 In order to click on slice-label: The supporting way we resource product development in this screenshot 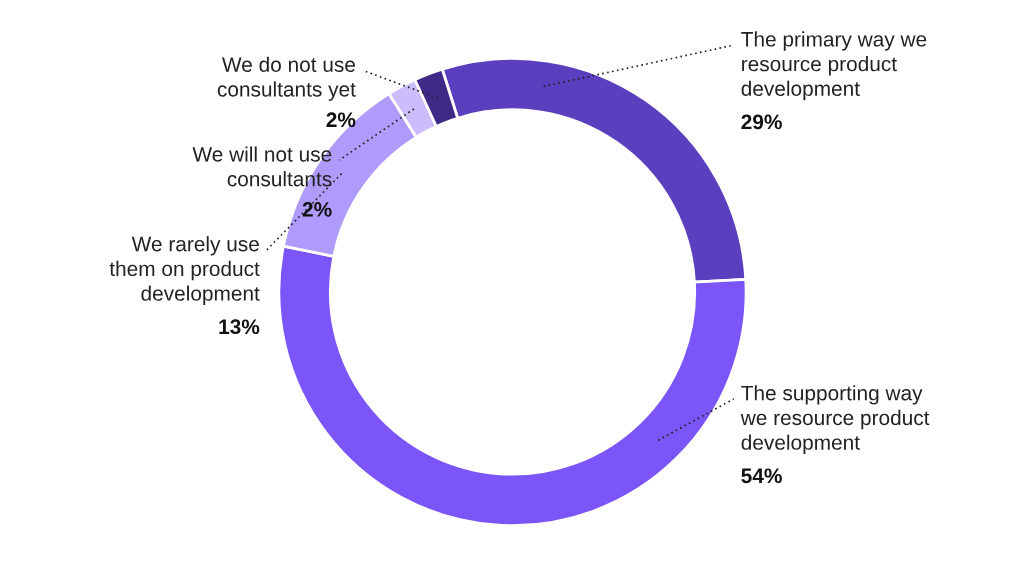, I will do `click(835, 419)`.